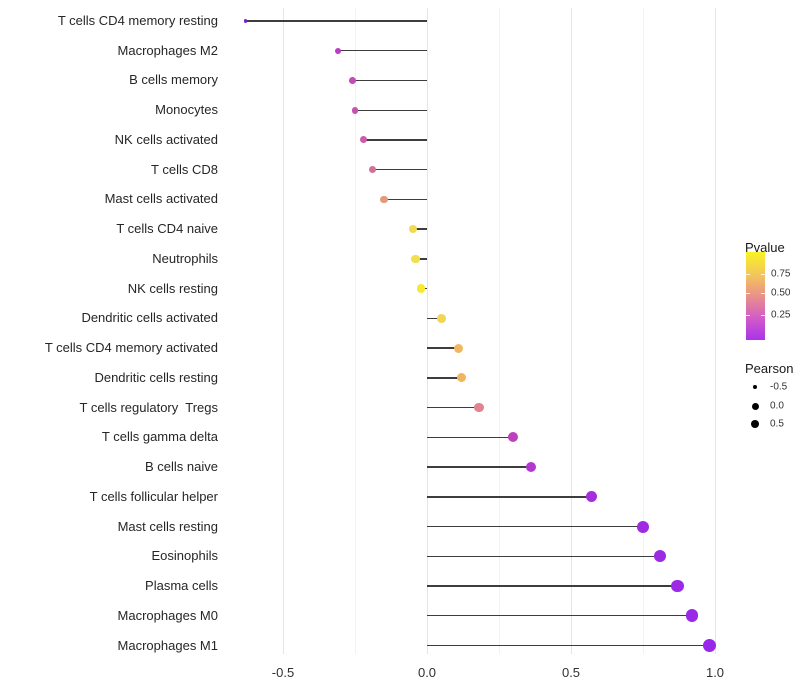 The height and width of the screenshot is (700, 800). What do you see at coordinates (181, 586) in the screenshot?
I see `y-axis-label: Plasma cells` at bounding box center [181, 586].